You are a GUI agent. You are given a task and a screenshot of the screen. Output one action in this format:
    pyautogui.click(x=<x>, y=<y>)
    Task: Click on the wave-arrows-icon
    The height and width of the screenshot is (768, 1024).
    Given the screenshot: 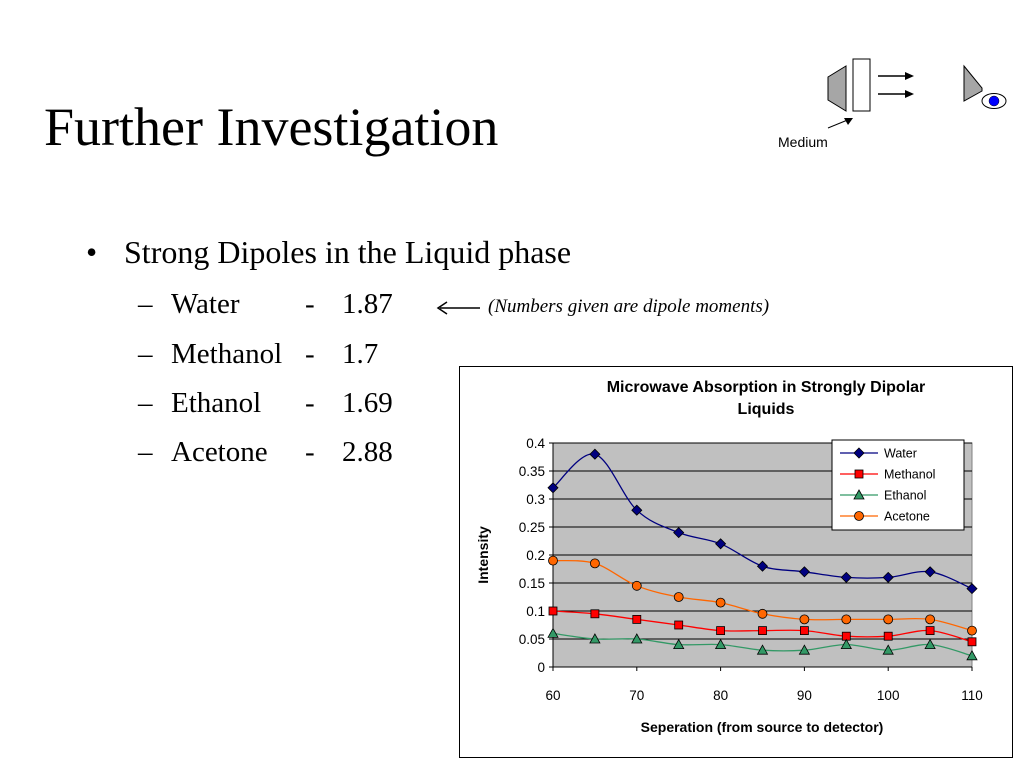 What is the action you would take?
    pyautogui.click(x=896, y=85)
    